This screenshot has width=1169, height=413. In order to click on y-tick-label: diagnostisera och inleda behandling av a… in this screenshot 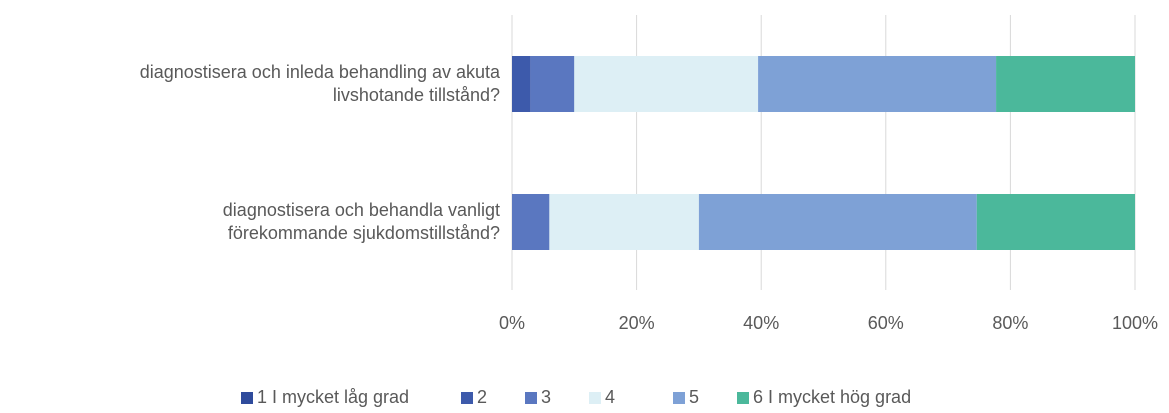, I will do `click(320, 83)`.